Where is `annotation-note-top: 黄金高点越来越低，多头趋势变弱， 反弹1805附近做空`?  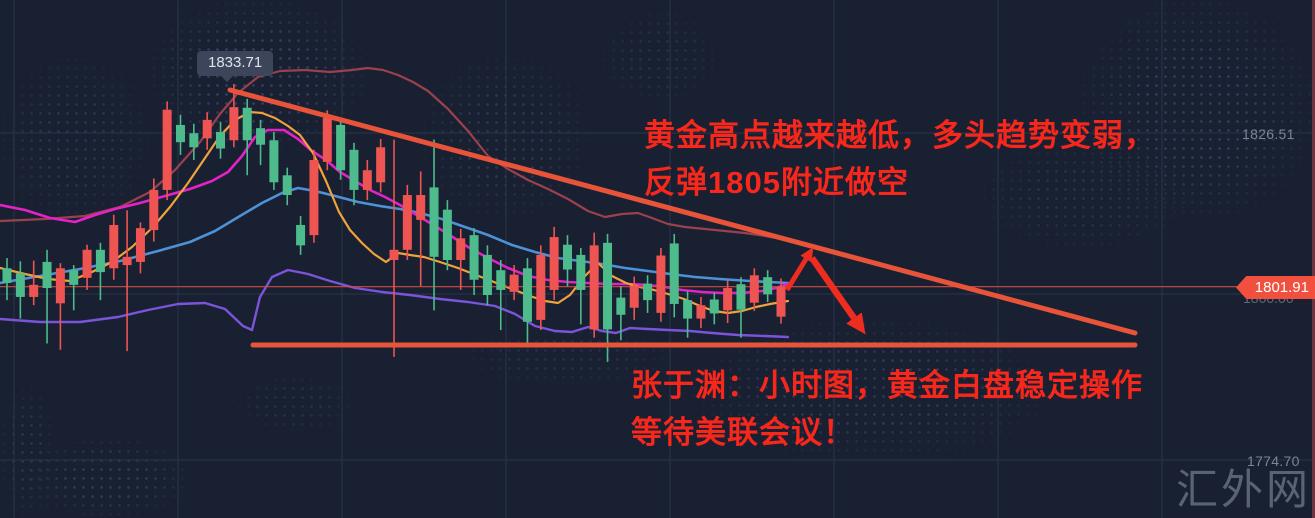 annotation-note-top: 黄金高点越来越低，多头趋势变弱， 反弹1805附近做空 is located at coordinates (900, 159).